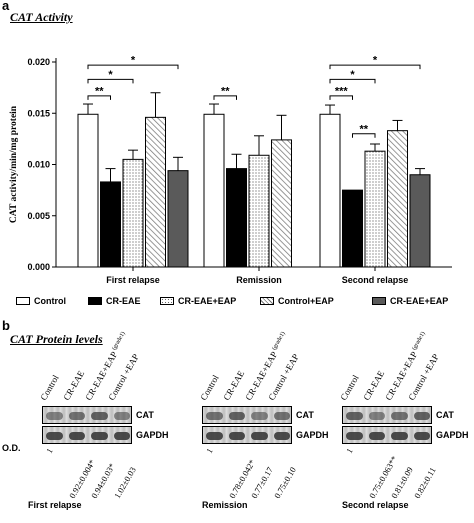 The width and height of the screenshot is (474, 523). Describe the element at coordinates (14, 164) in the screenshot. I see `y-axis-label: CAT activity/min/mg protein` at that location.